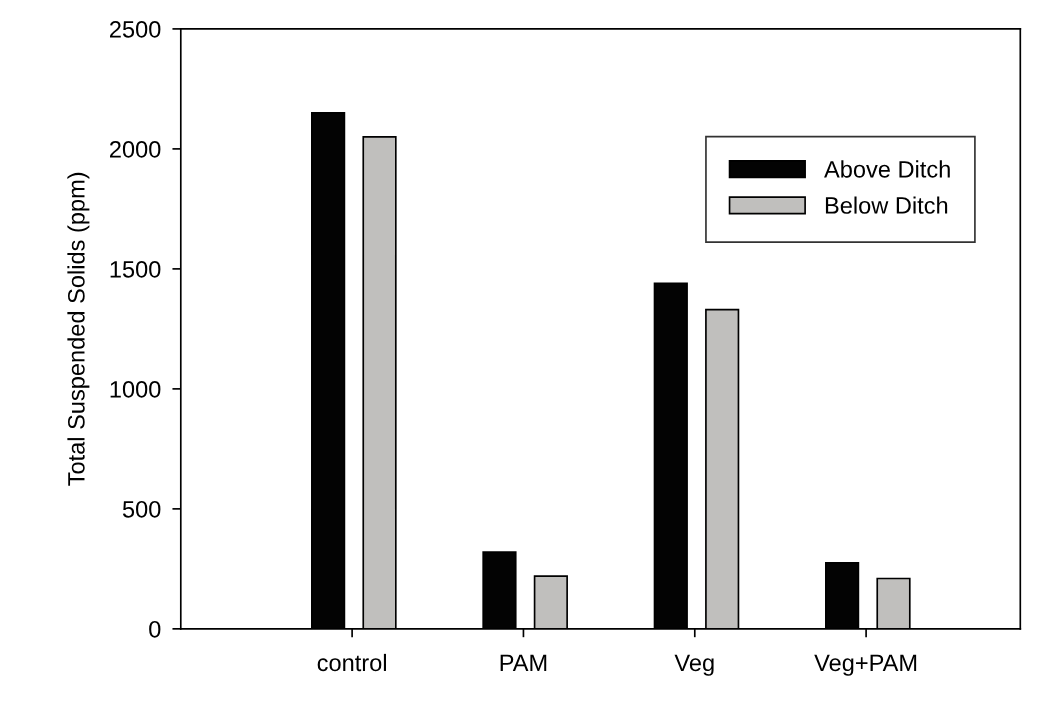 This screenshot has width=1039, height=705. Describe the element at coordinates (135, 149) in the screenshot. I see `y-tick-label: 2000` at that location.